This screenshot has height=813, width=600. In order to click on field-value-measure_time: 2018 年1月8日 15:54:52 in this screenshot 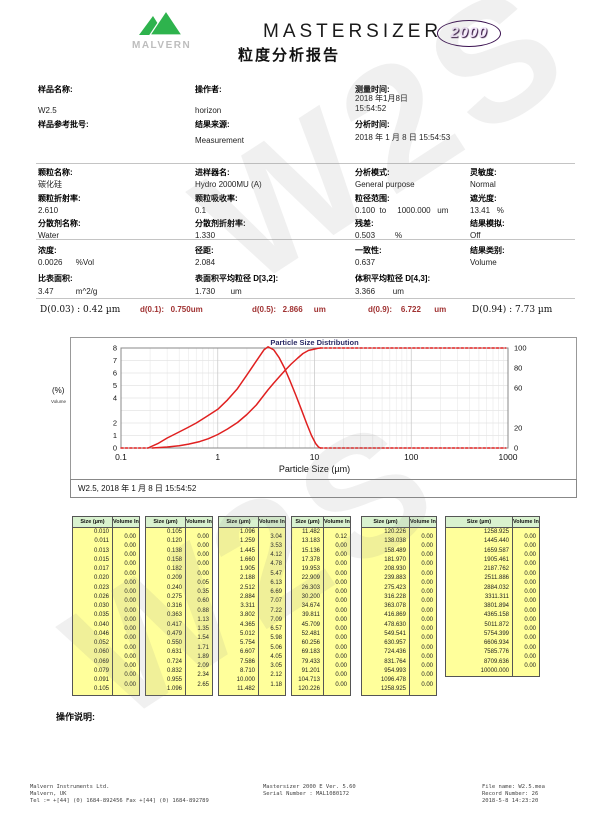, I will do `click(381, 103)`.